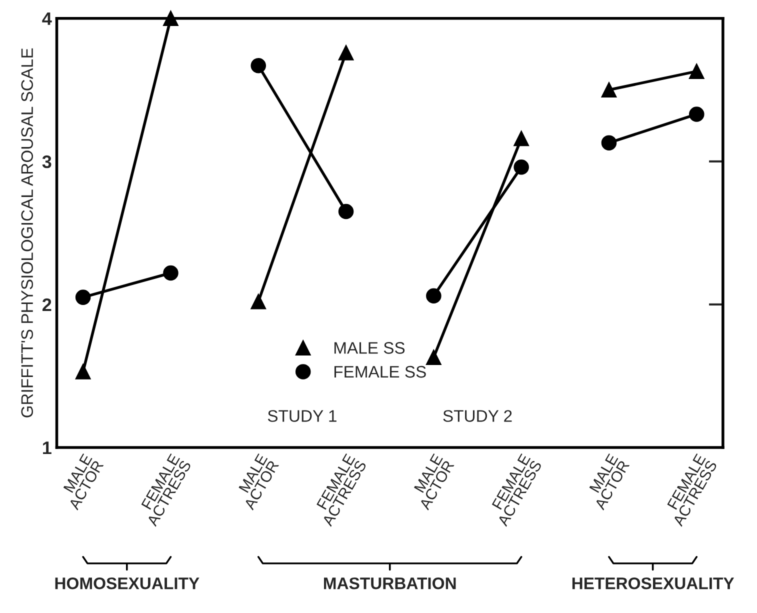 This screenshot has height=613, width=757. What do you see at coordinates (47, 18) in the screenshot?
I see `y-tick-label: 4` at bounding box center [47, 18].